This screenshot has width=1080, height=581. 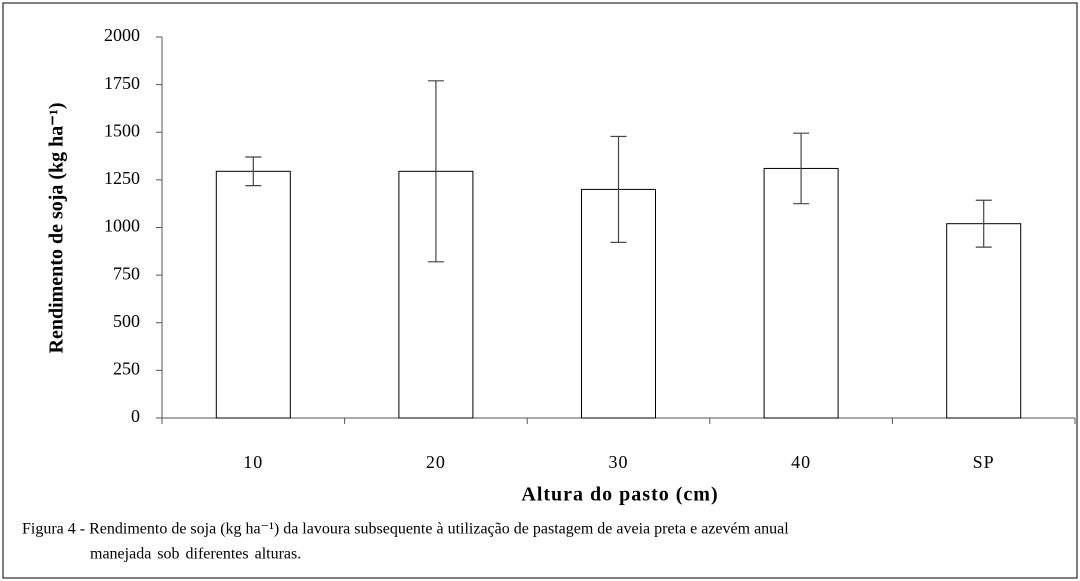 What do you see at coordinates (122, 35) in the screenshot?
I see `y-tick-label: 2000` at bounding box center [122, 35].